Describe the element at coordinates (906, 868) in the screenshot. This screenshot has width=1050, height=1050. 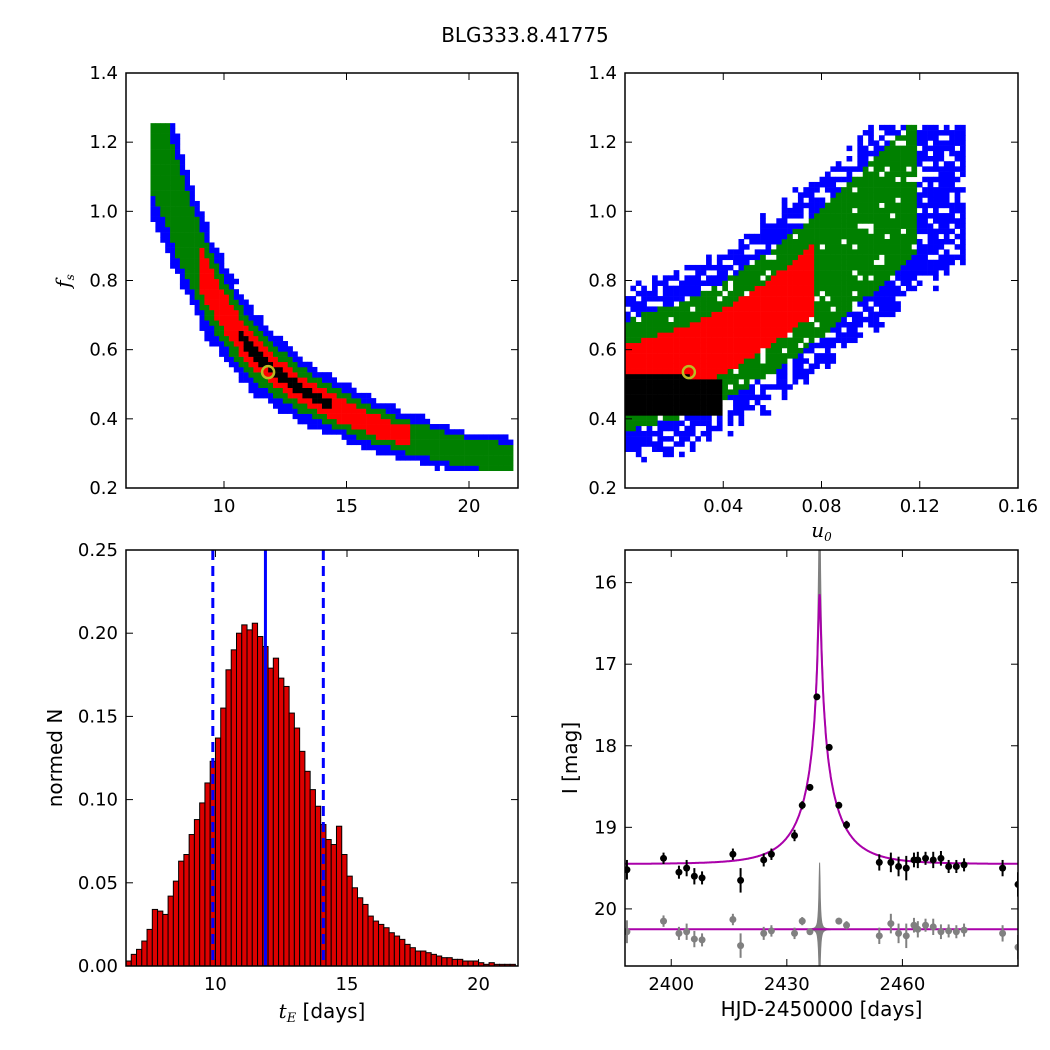
I see `data-point` at that location.